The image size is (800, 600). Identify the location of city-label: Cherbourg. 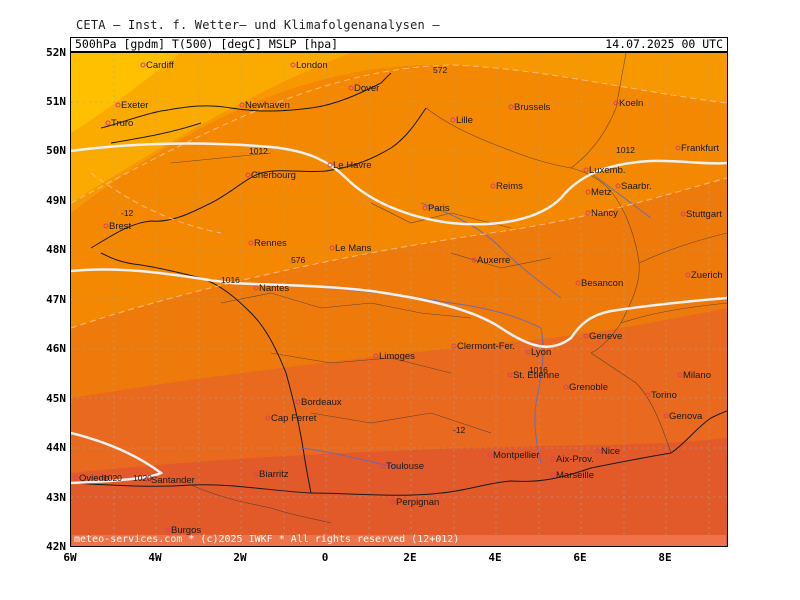
(273, 175).